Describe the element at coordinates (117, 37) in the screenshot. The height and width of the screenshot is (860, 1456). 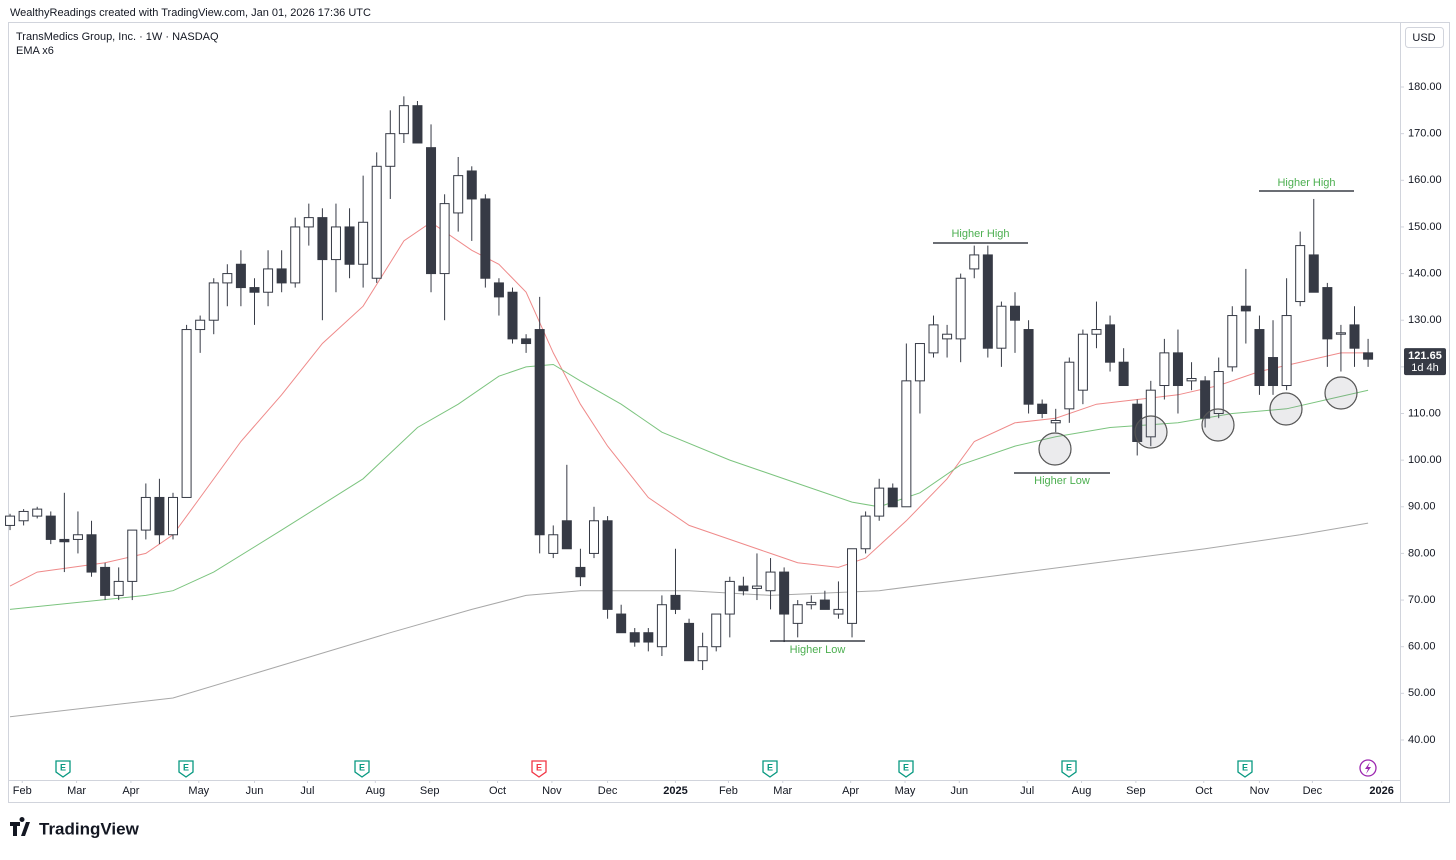
I see `chart-title: TransMedics Group, Inc. · 1W · NASDAQ` at that location.